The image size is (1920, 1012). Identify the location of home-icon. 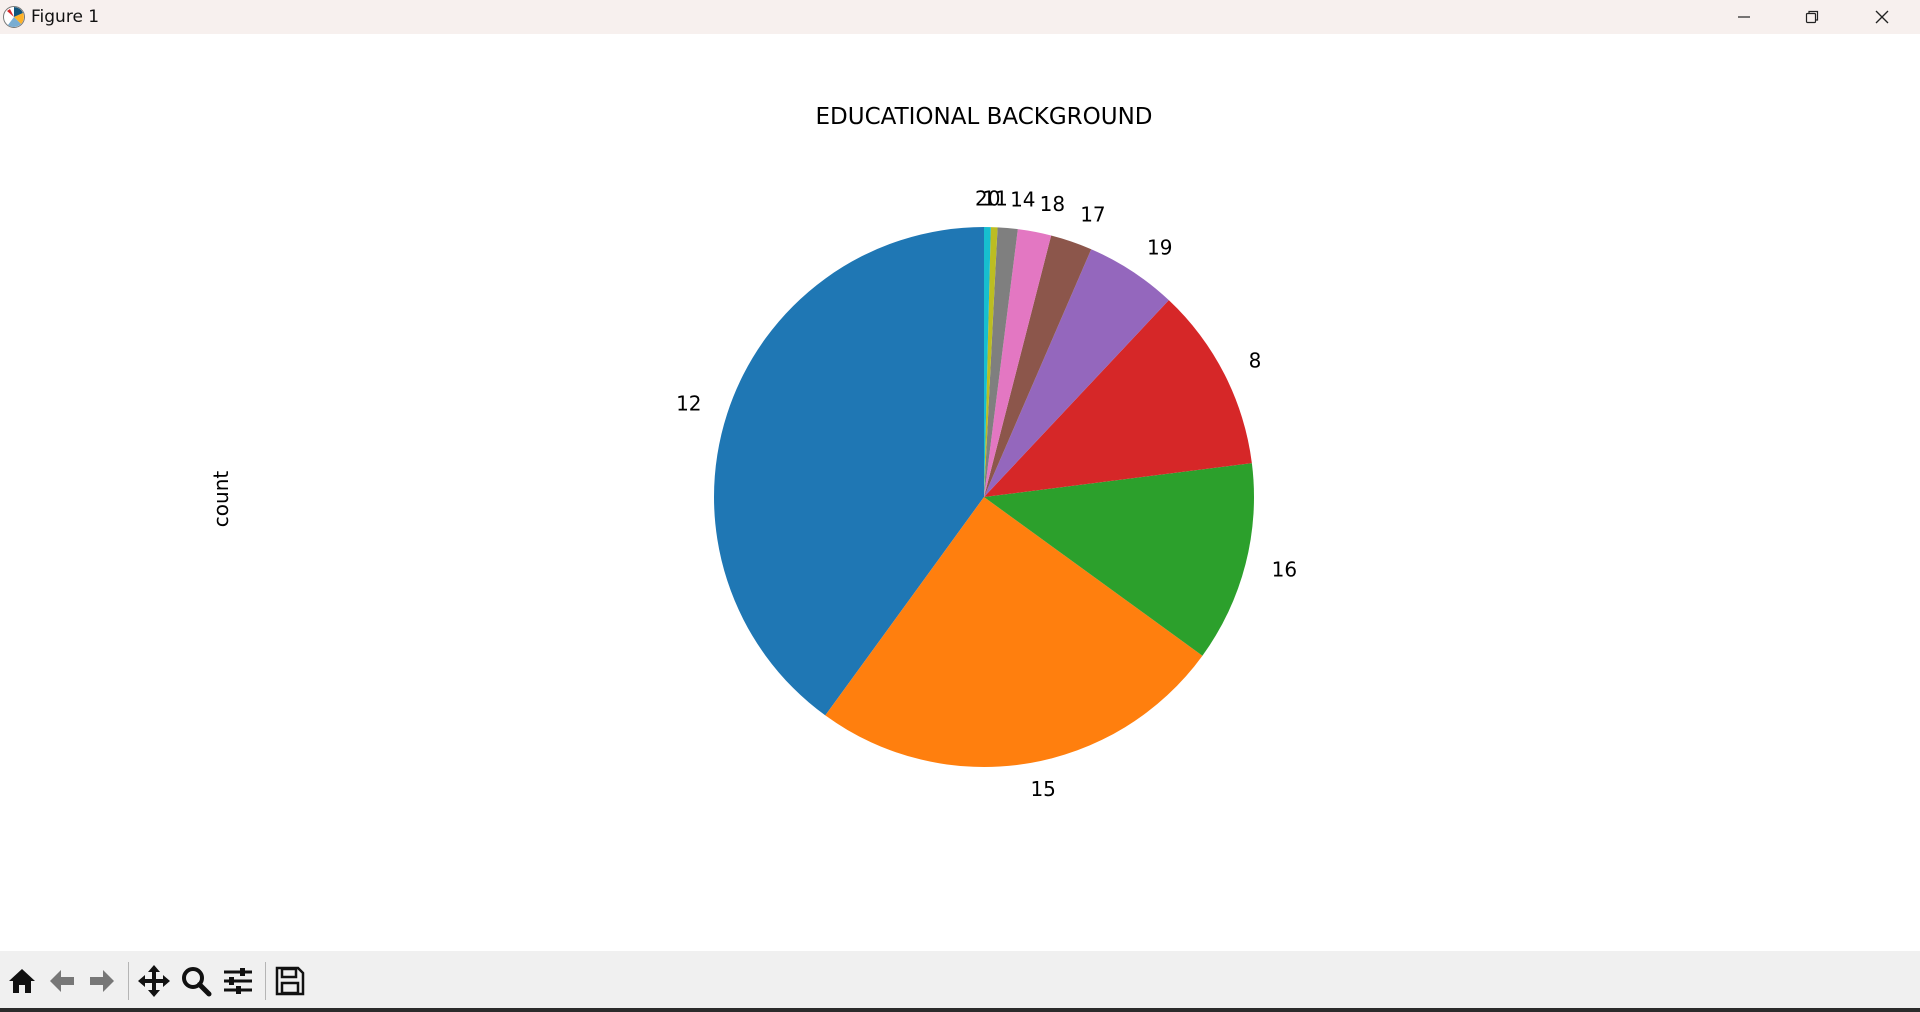
(22, 981).